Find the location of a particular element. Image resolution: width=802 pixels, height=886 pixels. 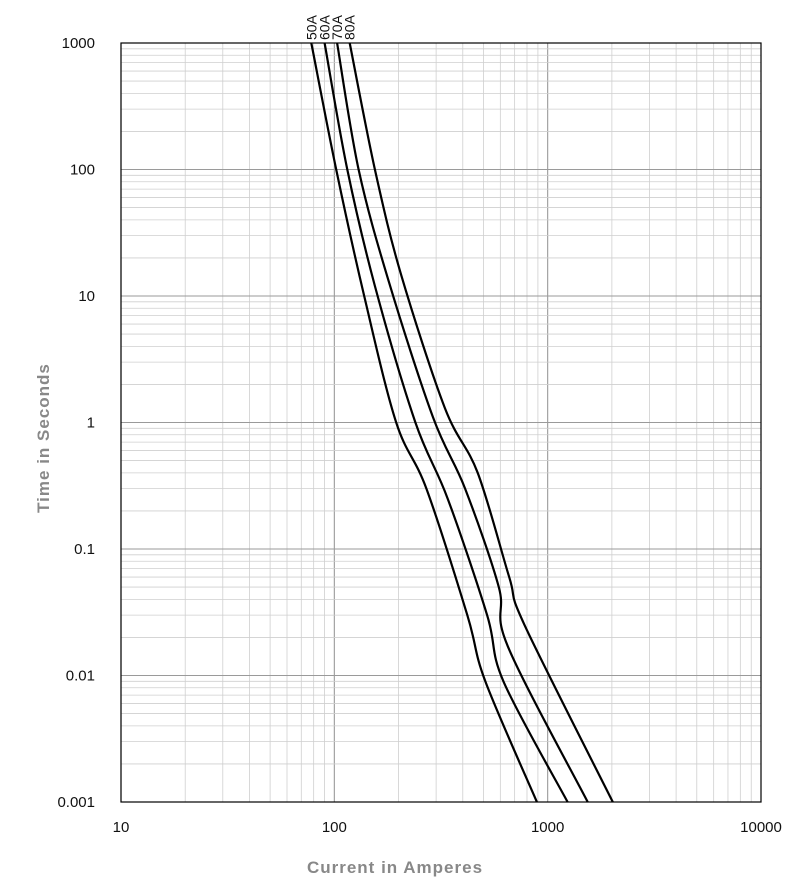

y-tick-label: 100 is located at coordinates (82, 170).